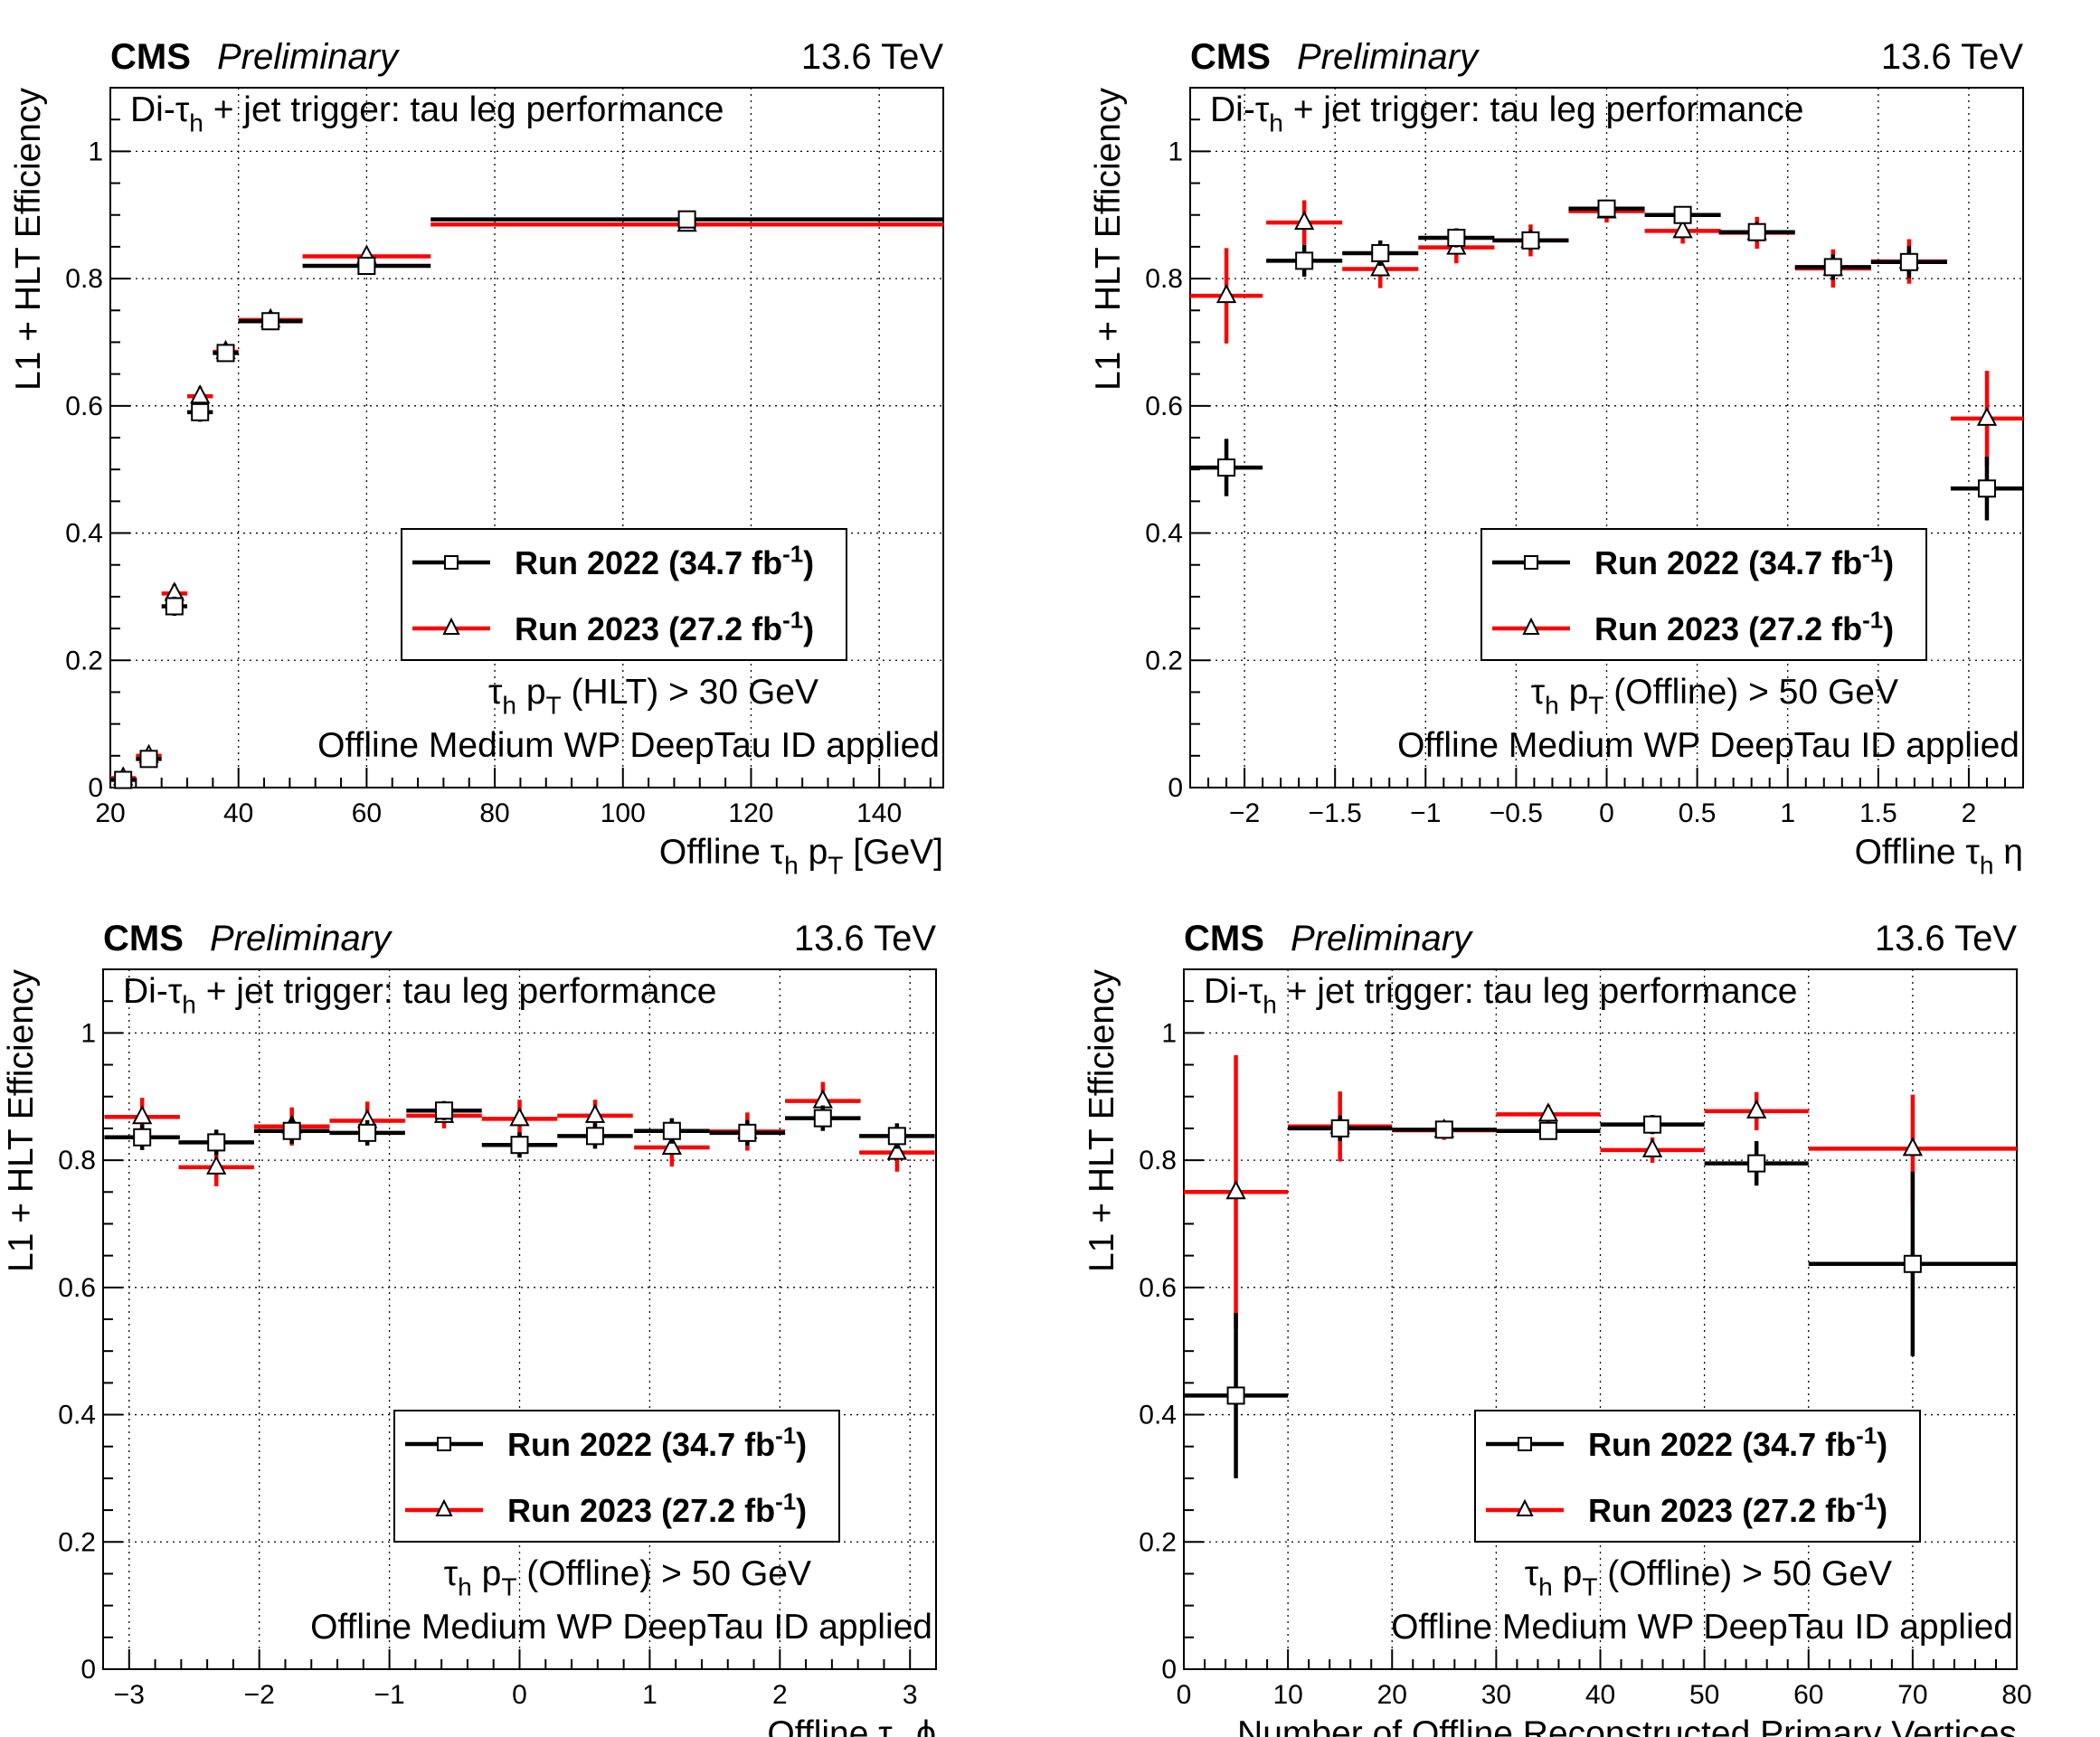 The height and width of the screenshot is (1737, 2100). Describe the element at coordinates (1808, 1695) in the screenshot. I see `x-tick-label: 60` at that location.